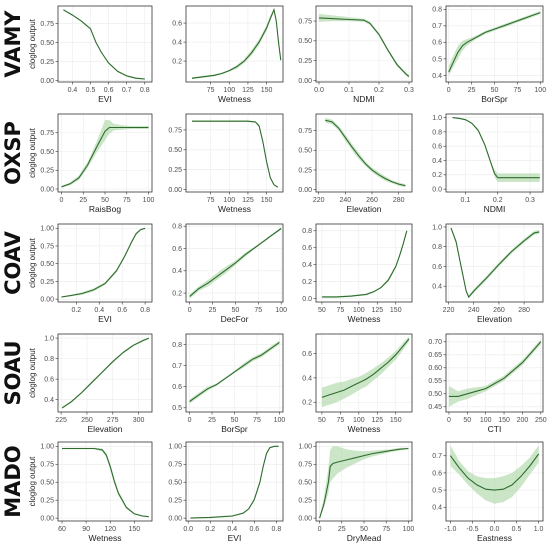 The image size is (550, 550). What do you see at coordinates (105, 99) in the screenshot?
I see `x-axis-title: EVI` at bounding box center [105, 99].